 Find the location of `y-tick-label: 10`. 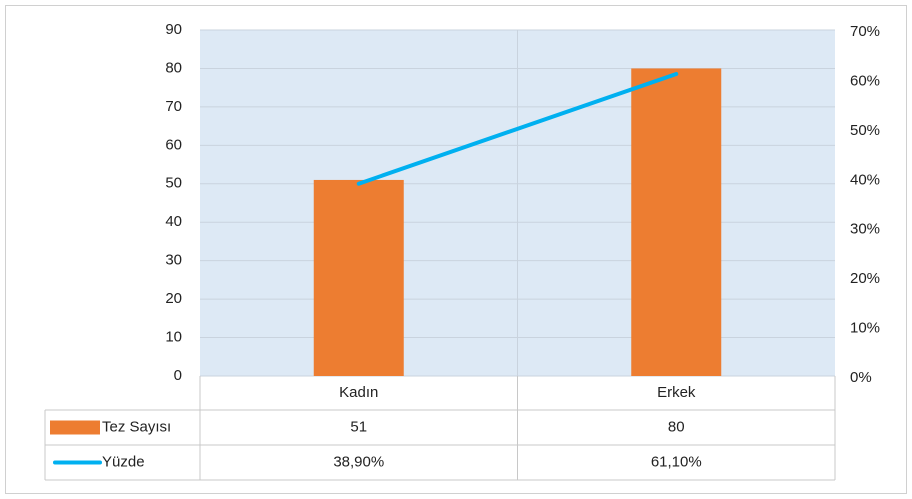

y-tick-label: 10 is located at coordinates (173, 337).